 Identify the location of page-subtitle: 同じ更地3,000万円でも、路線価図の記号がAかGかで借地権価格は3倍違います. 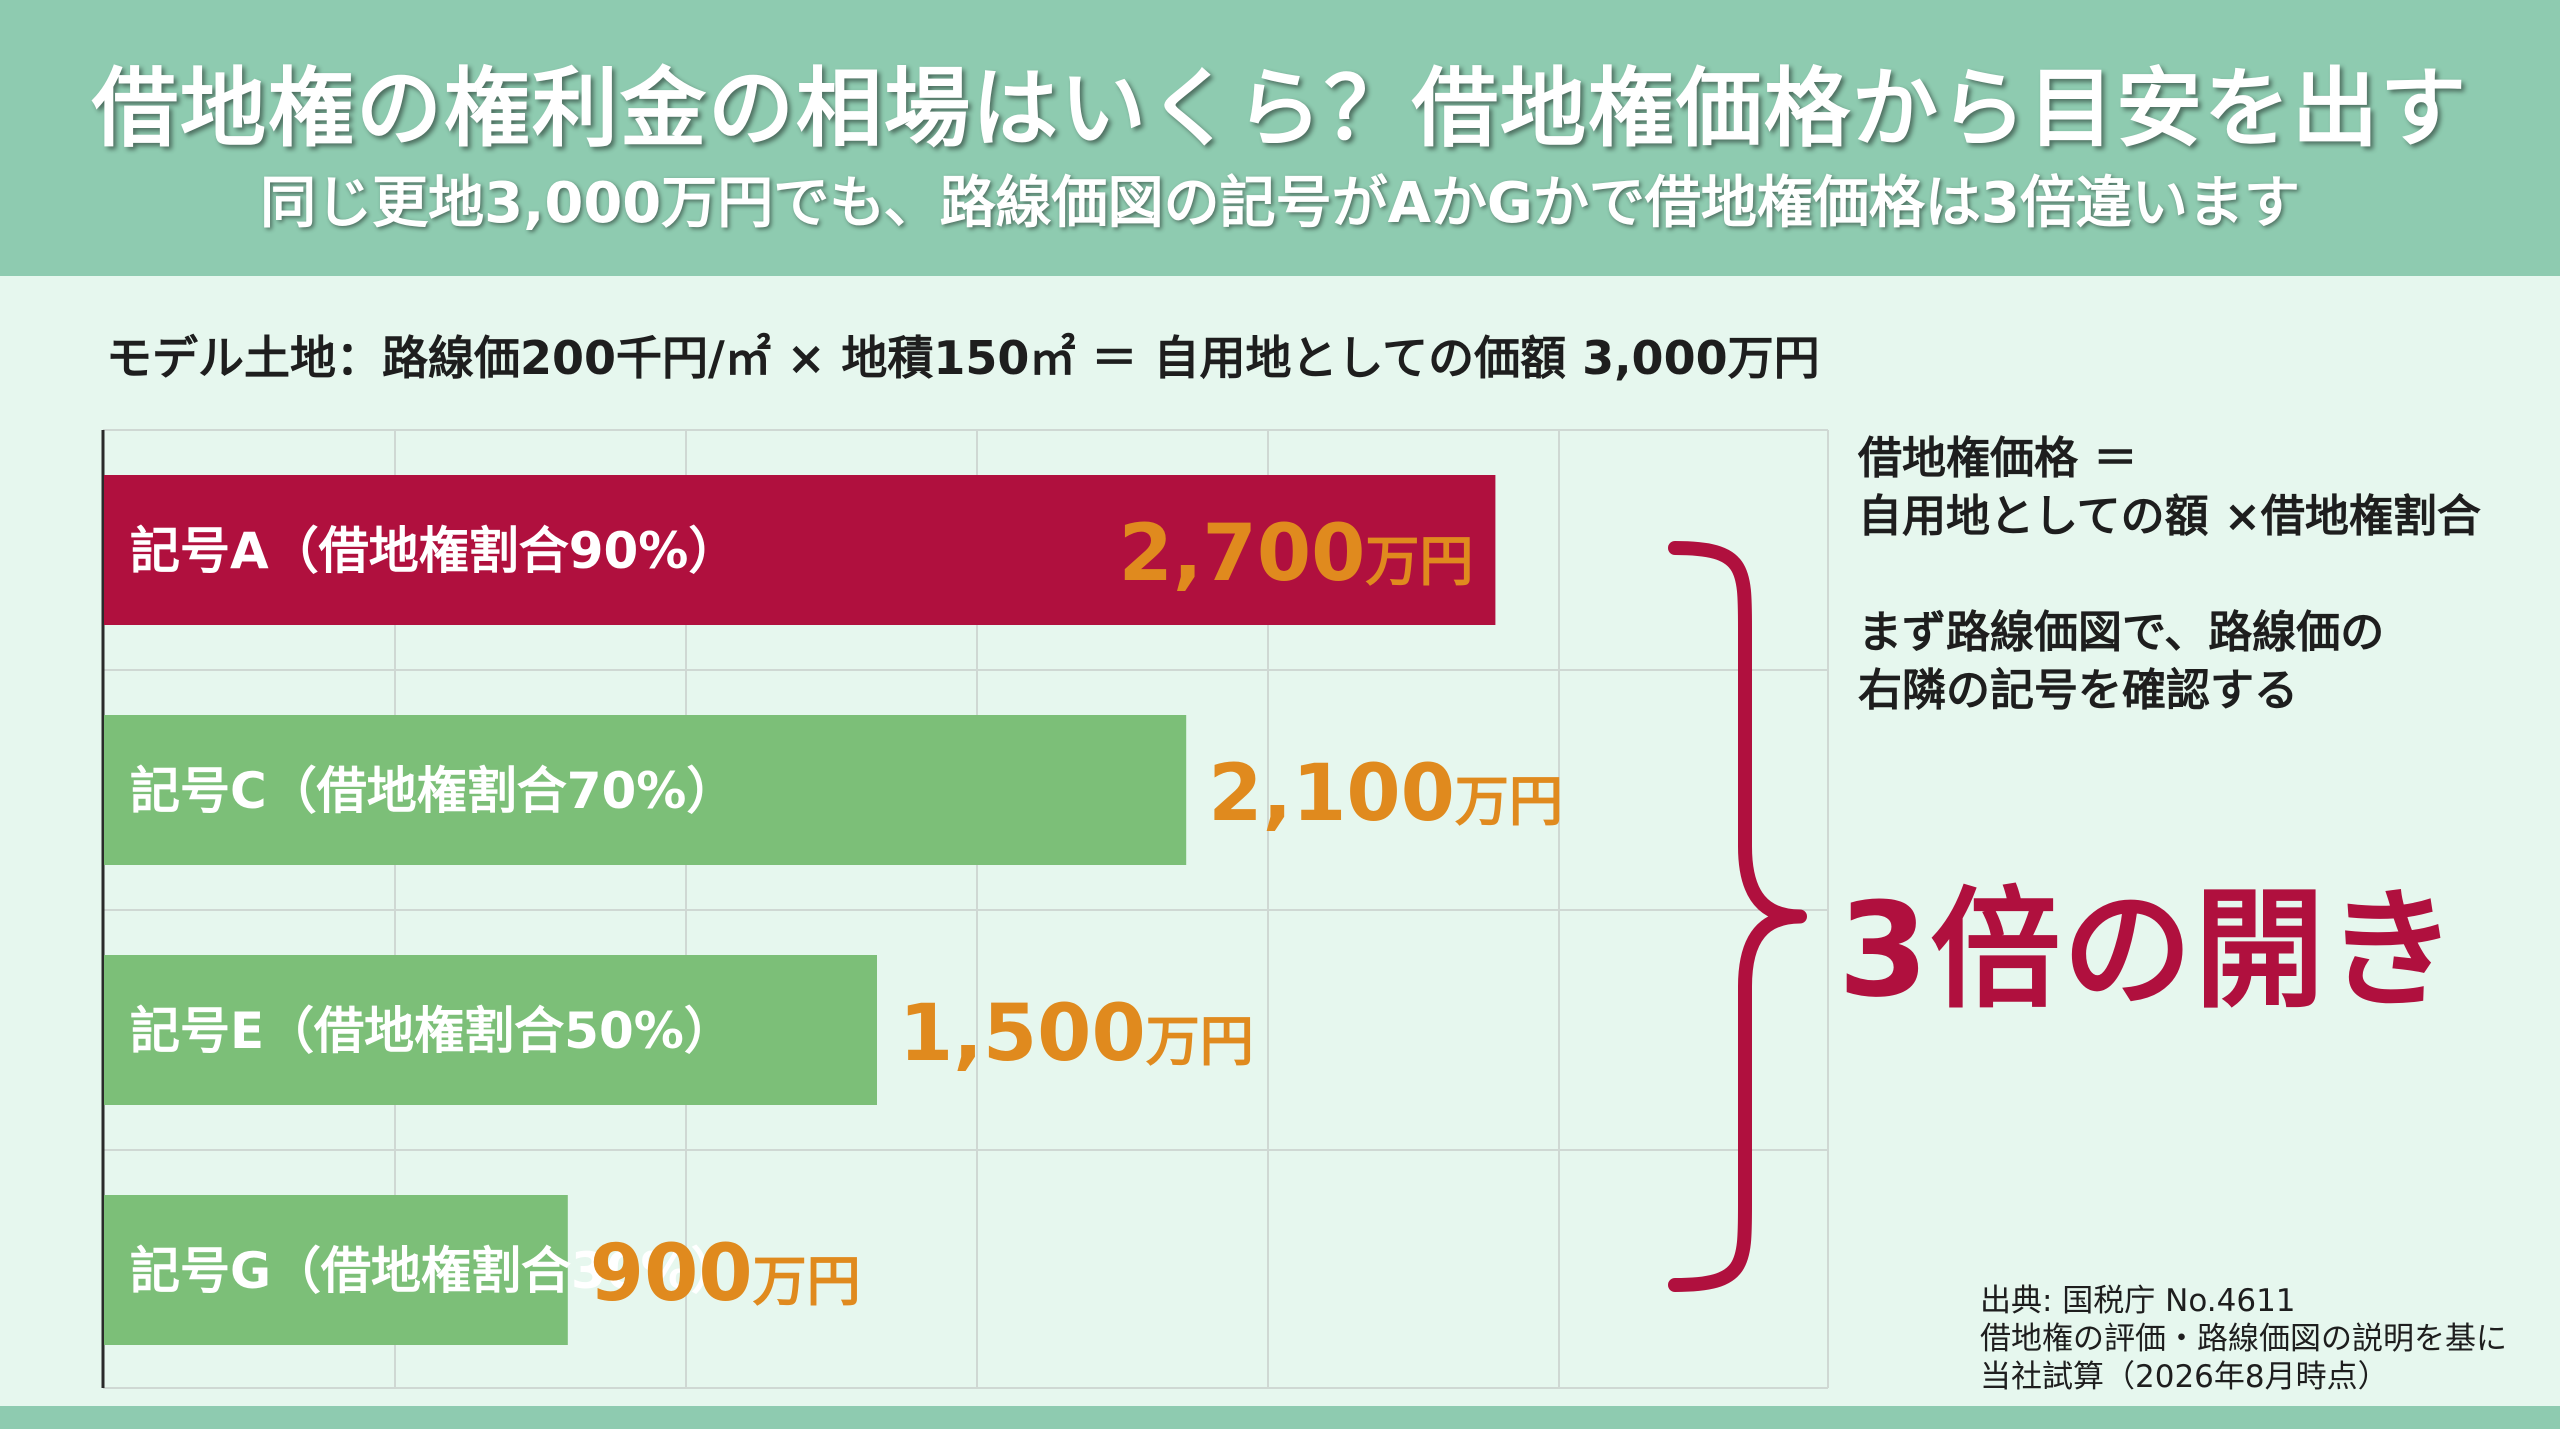
(1280, 203).